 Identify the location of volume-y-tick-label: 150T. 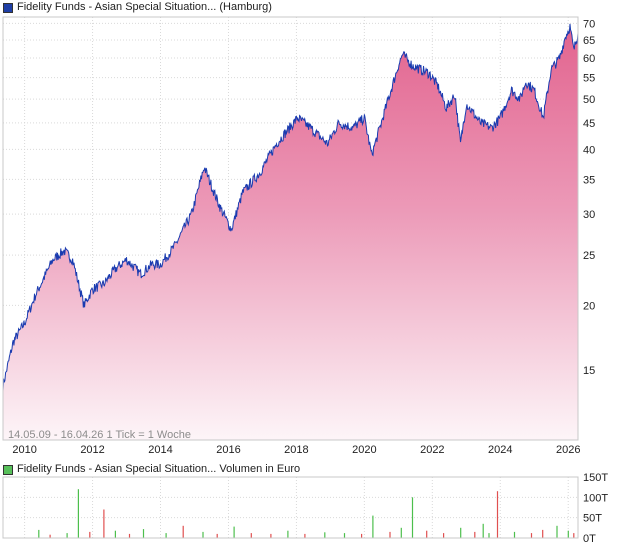
(595, 478).